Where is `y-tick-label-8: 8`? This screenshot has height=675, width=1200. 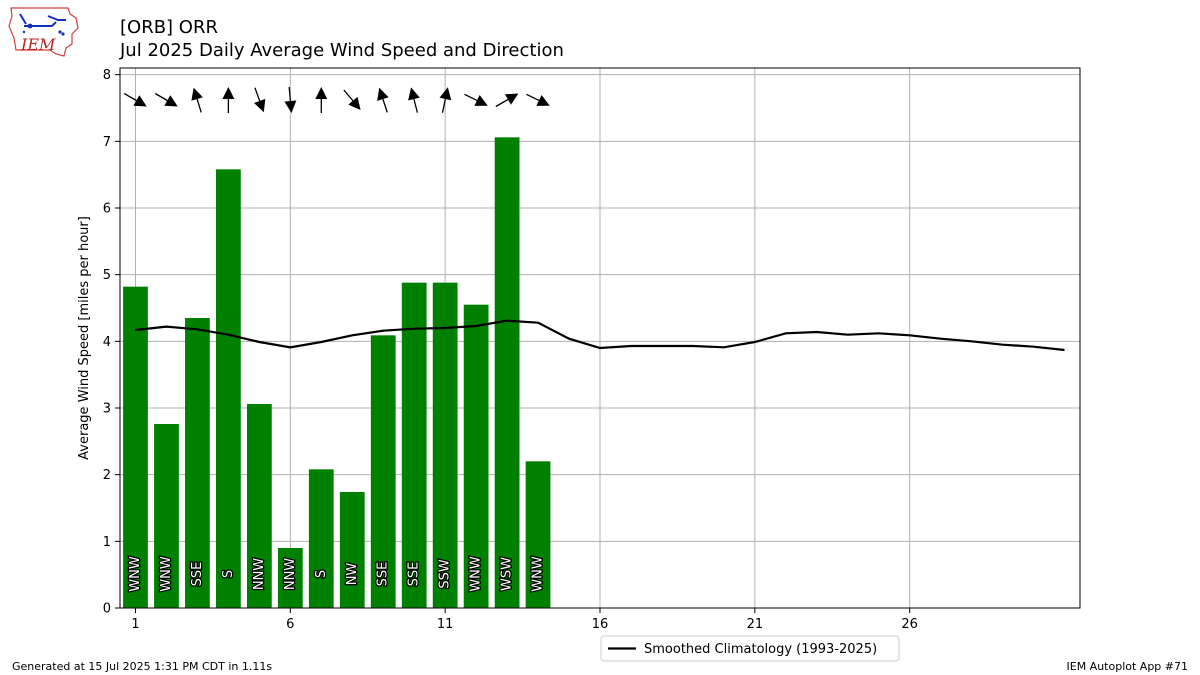
y-tick-label-8: 8 is located at coordinates (107, 75).